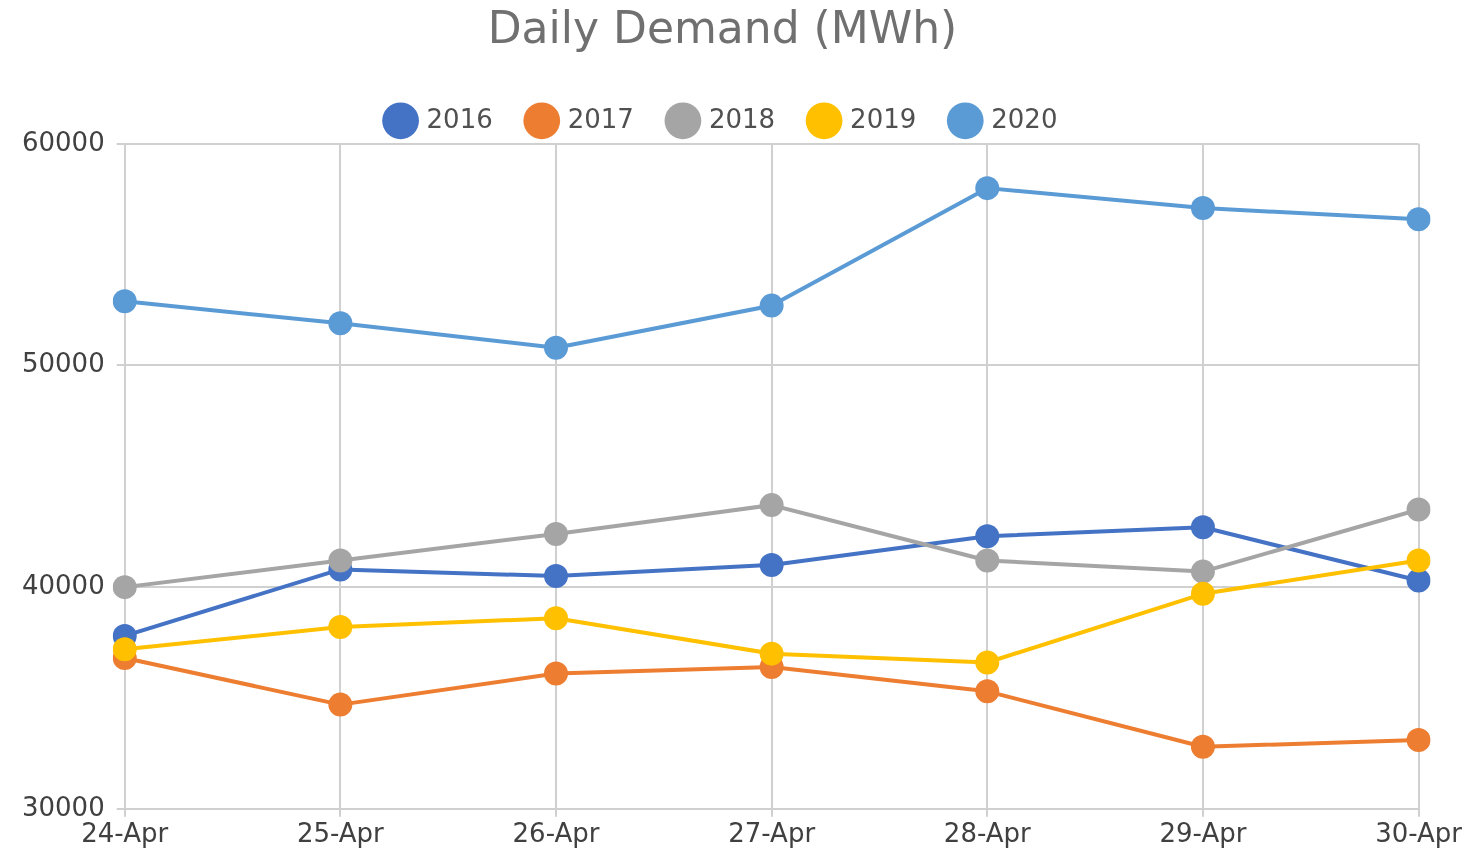  Describe the element at coordinates (340, 833) in the screenshot. I see `x-tick-label: 25-Apr` at that location.